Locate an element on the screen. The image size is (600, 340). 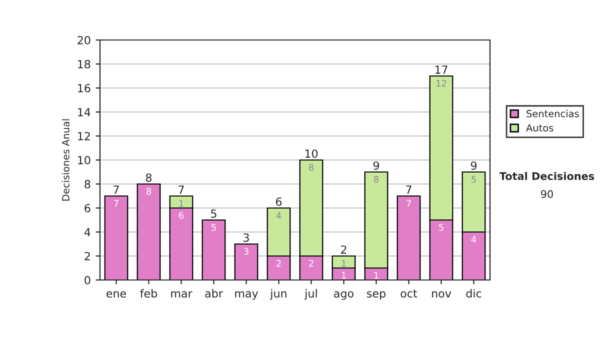
x-tick-label: may is located at coordinates (246, 295).